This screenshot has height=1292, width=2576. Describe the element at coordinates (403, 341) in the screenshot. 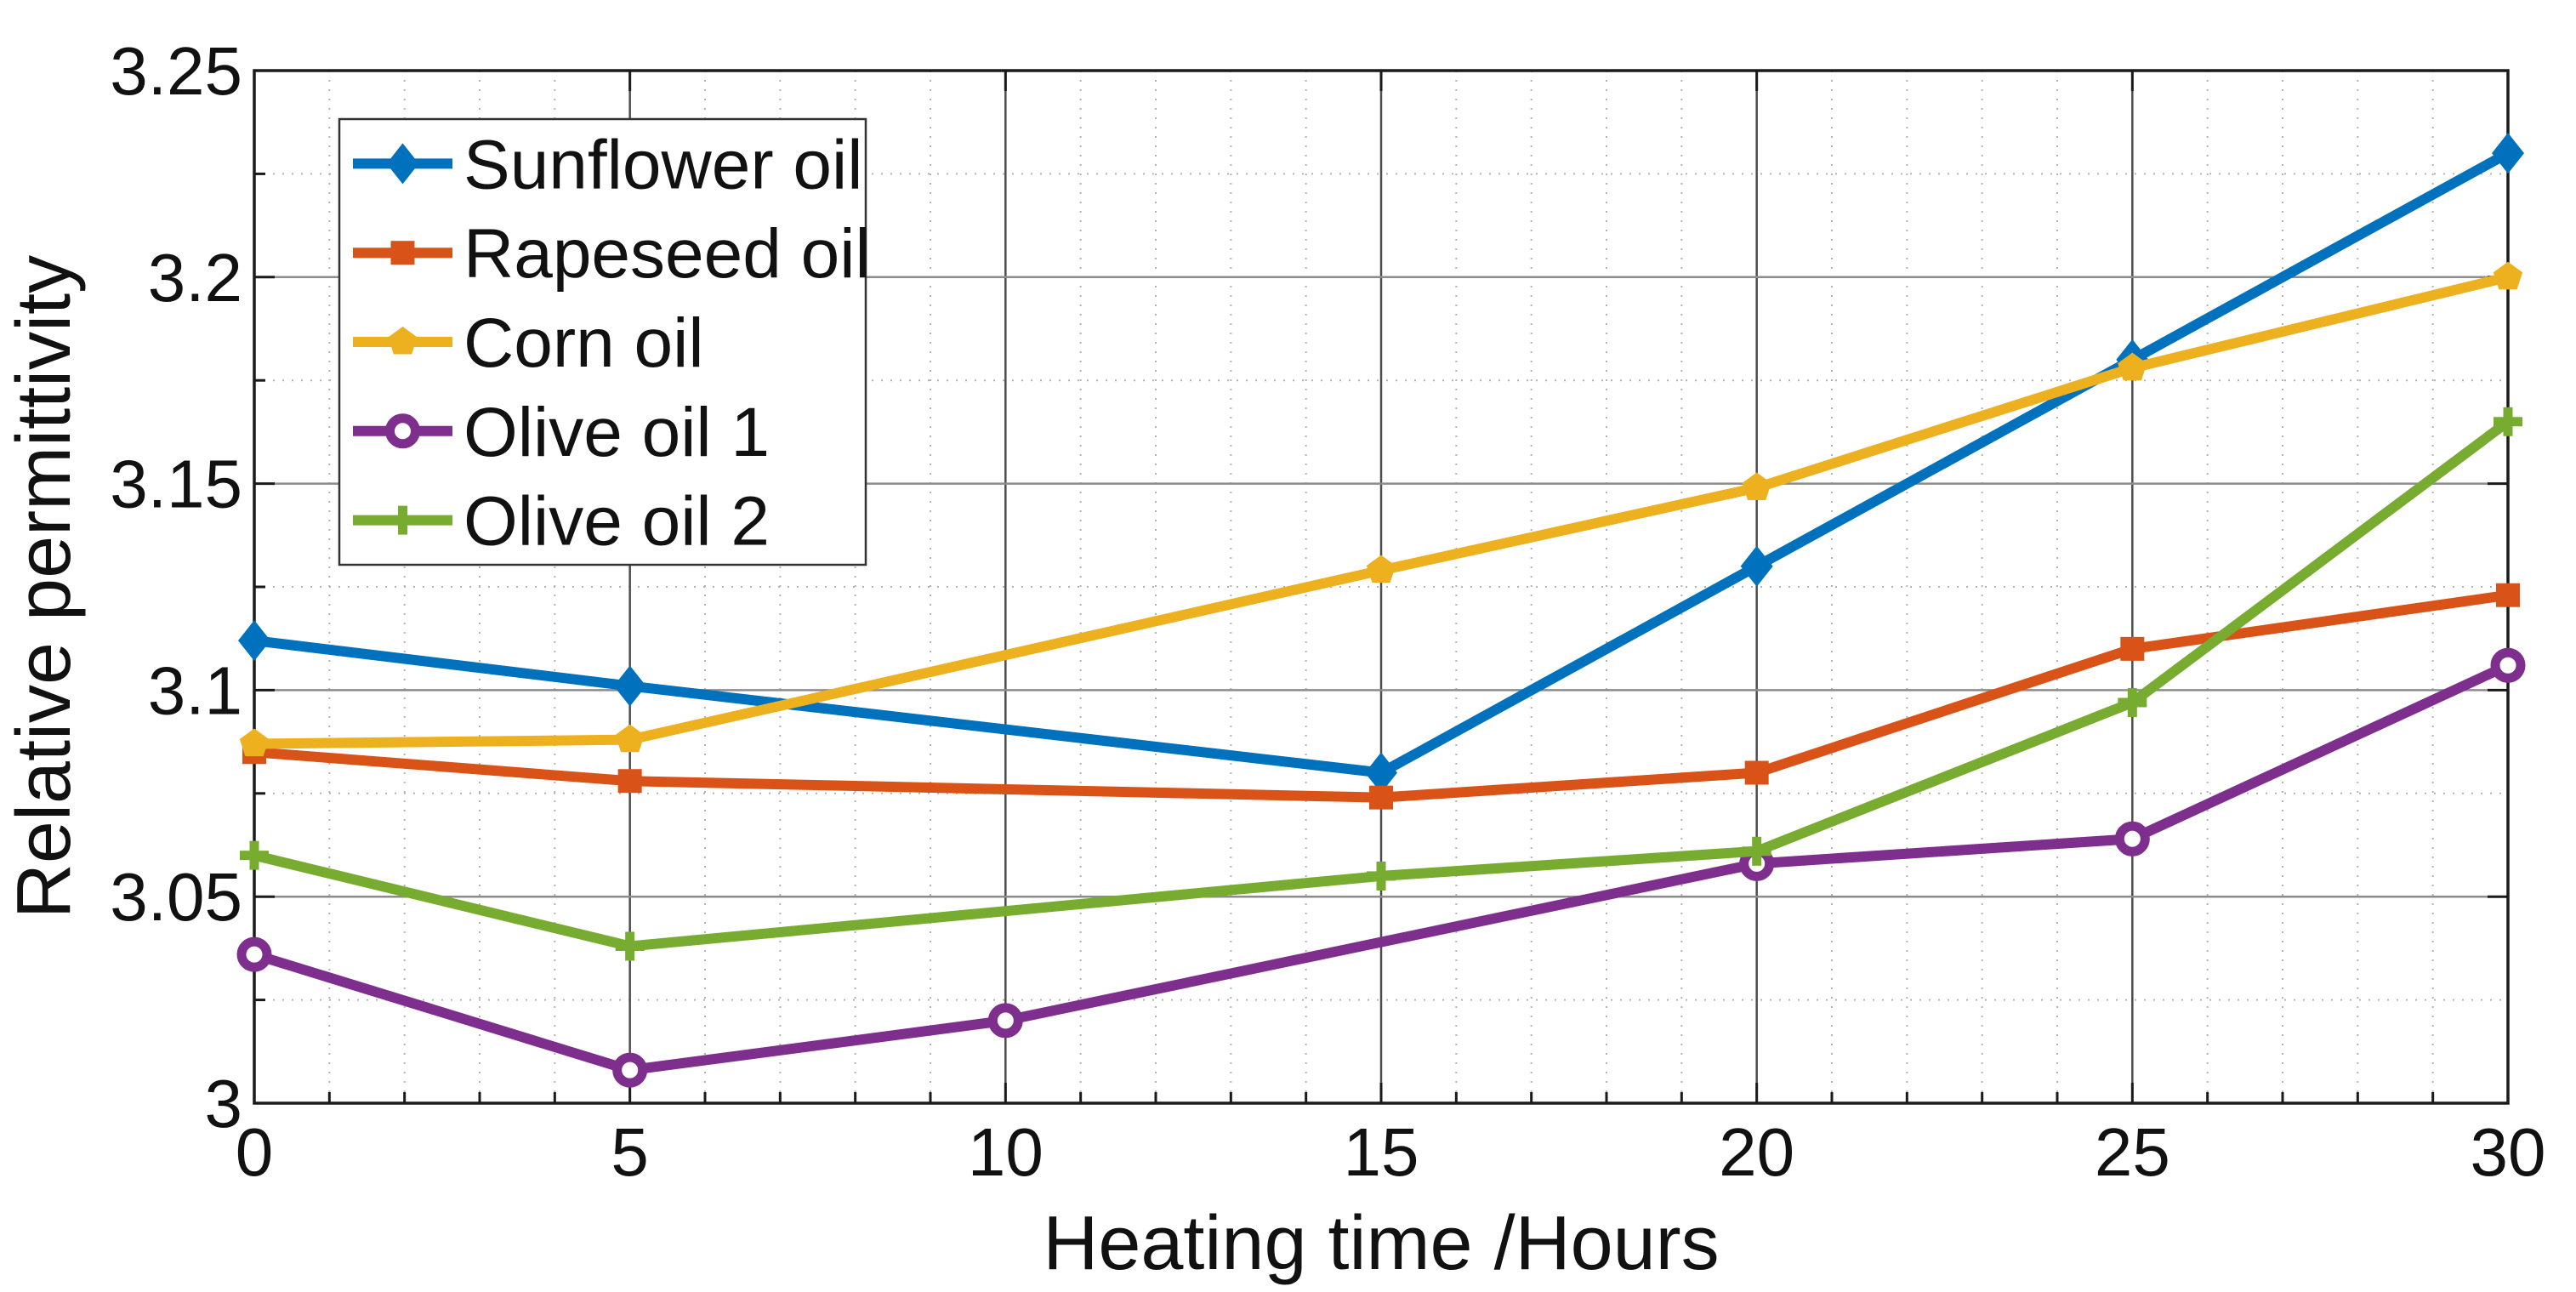

I see `legend-marker-pentagon` at that location.